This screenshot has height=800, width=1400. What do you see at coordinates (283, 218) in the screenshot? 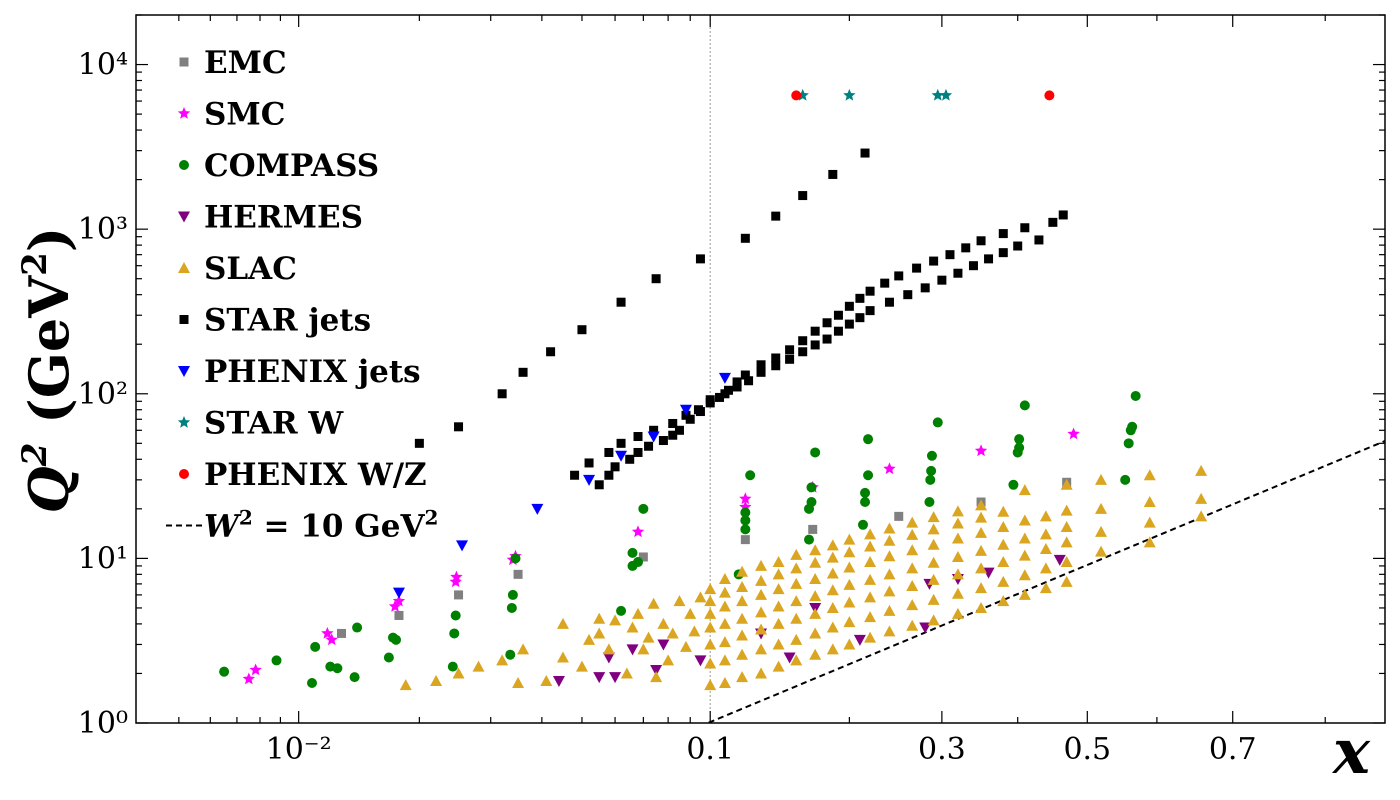
I see `legend-label: HERMES` at bounding box center [283, 218].